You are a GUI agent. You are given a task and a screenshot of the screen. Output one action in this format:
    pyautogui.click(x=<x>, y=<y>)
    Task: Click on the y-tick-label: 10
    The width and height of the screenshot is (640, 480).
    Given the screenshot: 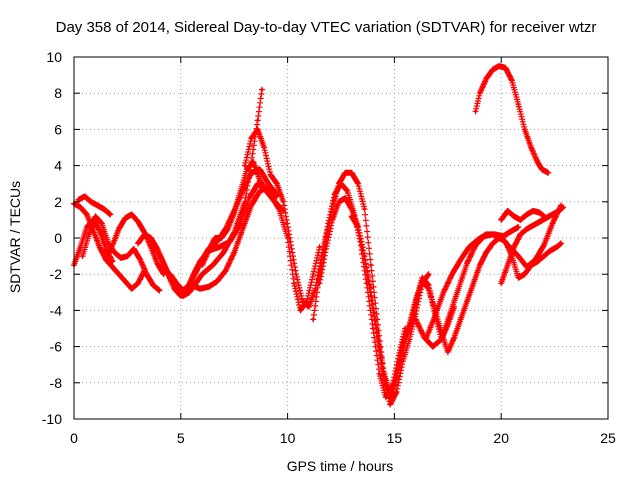 What is the action you would take?
    pyautogui.click(x=54, y=57)
    